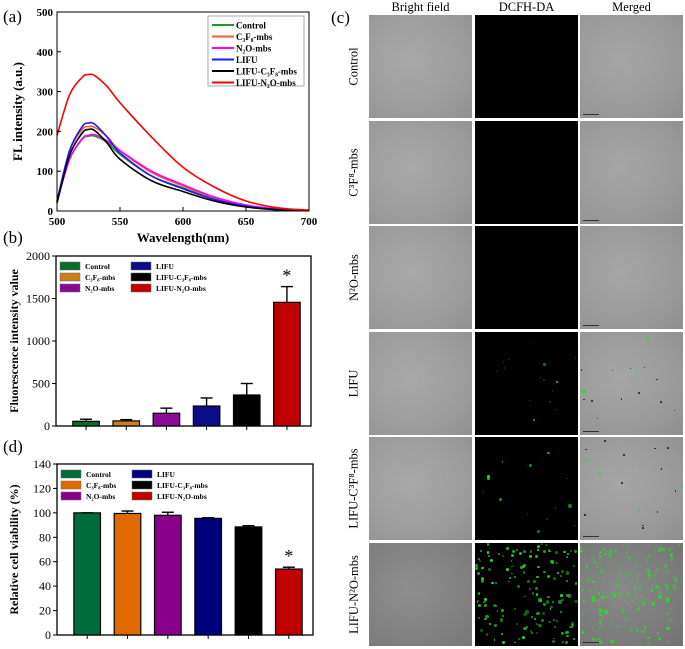 Image resolution: width=685 pixels, height=649 pixels. Describe the element at coordinates (353, 277) in the screenshot. I see `row-label-text: N²O-mbs` at that location.